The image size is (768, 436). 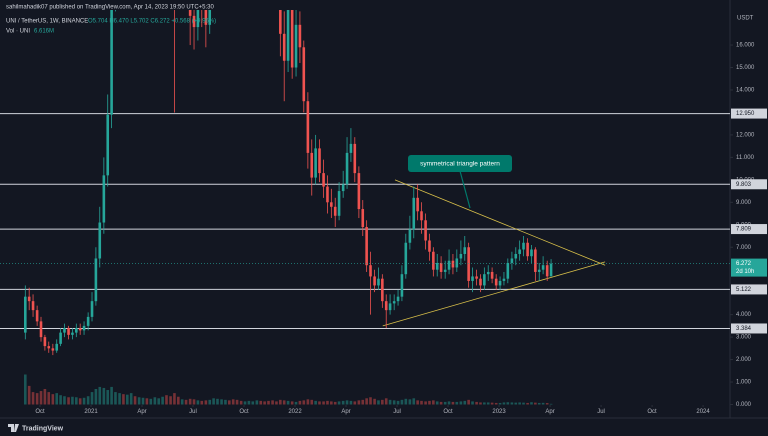 I want to click on x-tick-label: 2022, so click(x=295, y=412).